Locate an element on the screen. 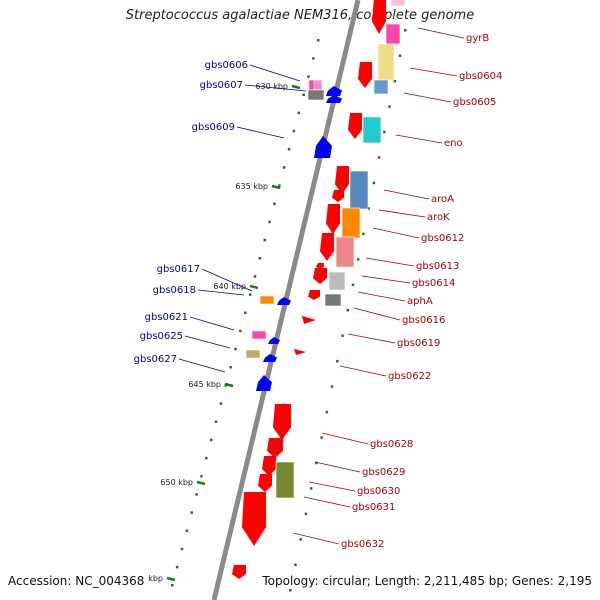  gene-label-gbs0607: gbs0607 is located at coordinates (221, 85).